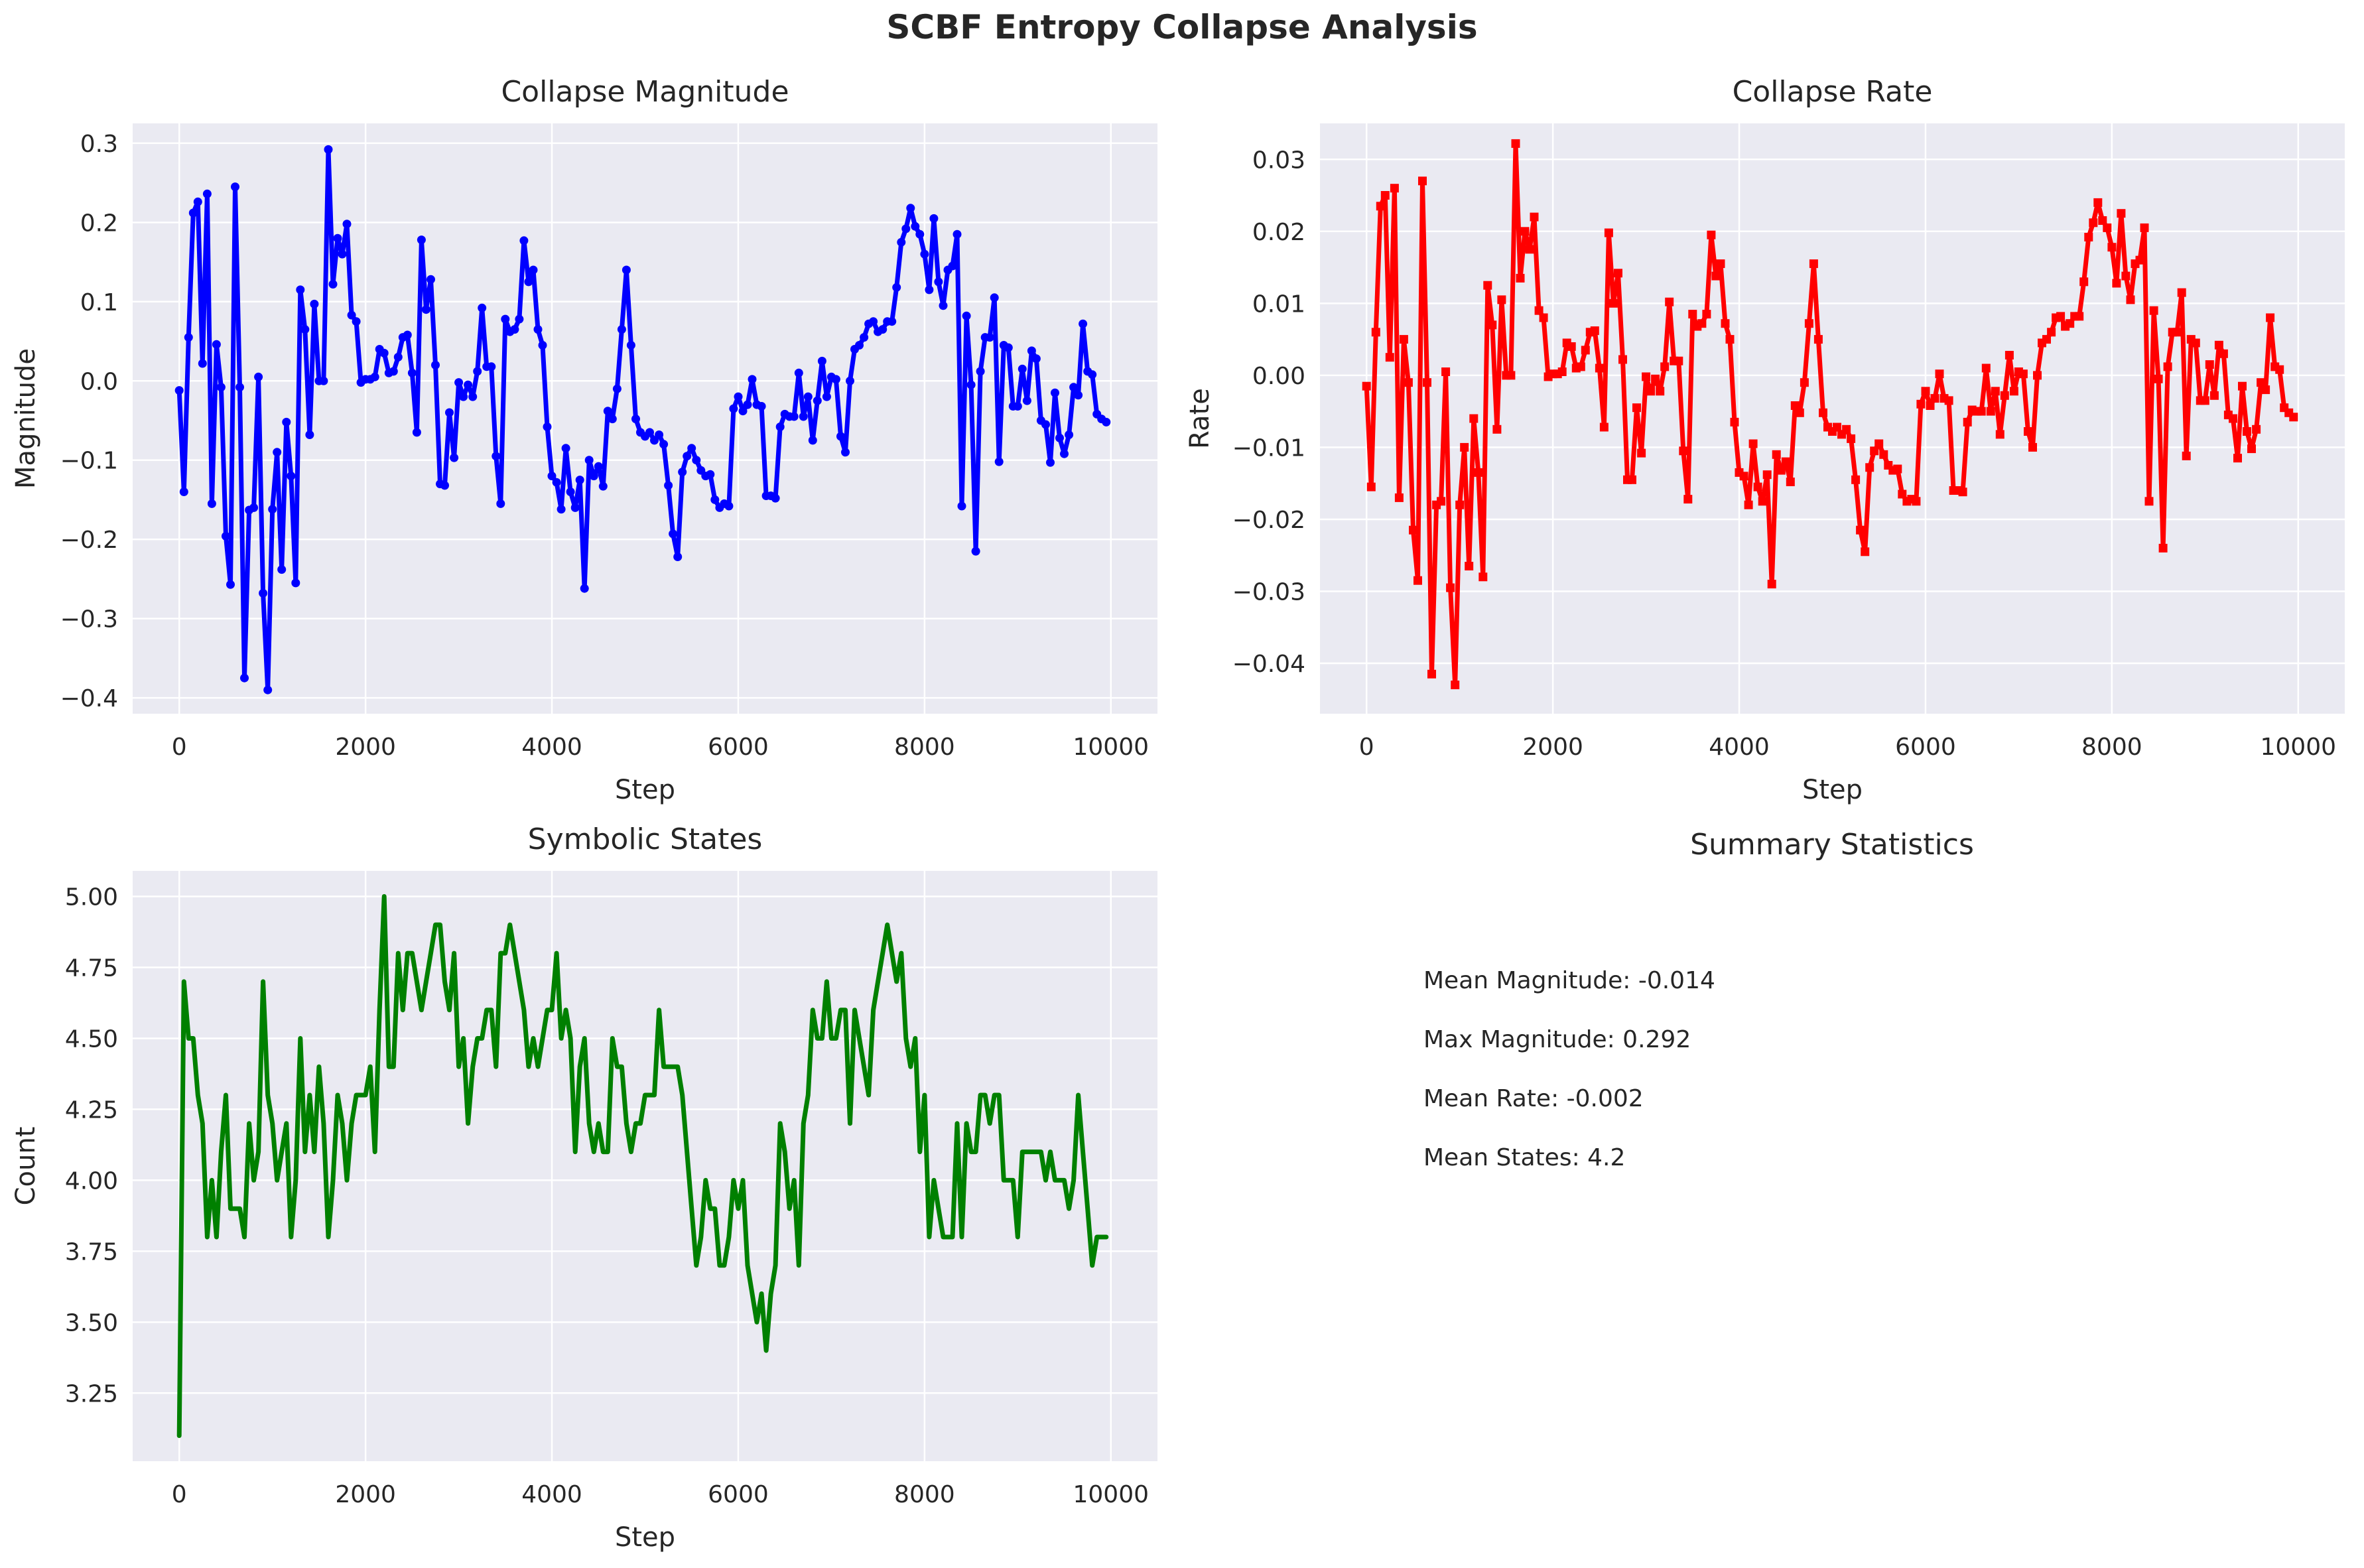 Image resolution: width=2364 pixels, height=1568 pixels. Describe the element at coordinates (365, 1494) in the screenshot. I see `states-x-tick-label: 2000` at that location.